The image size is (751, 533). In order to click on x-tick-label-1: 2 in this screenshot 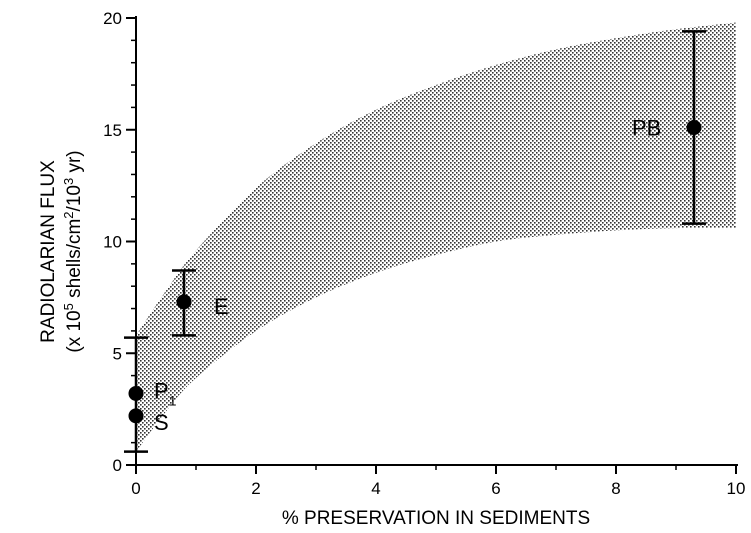, I will do `click(255, 488)`.